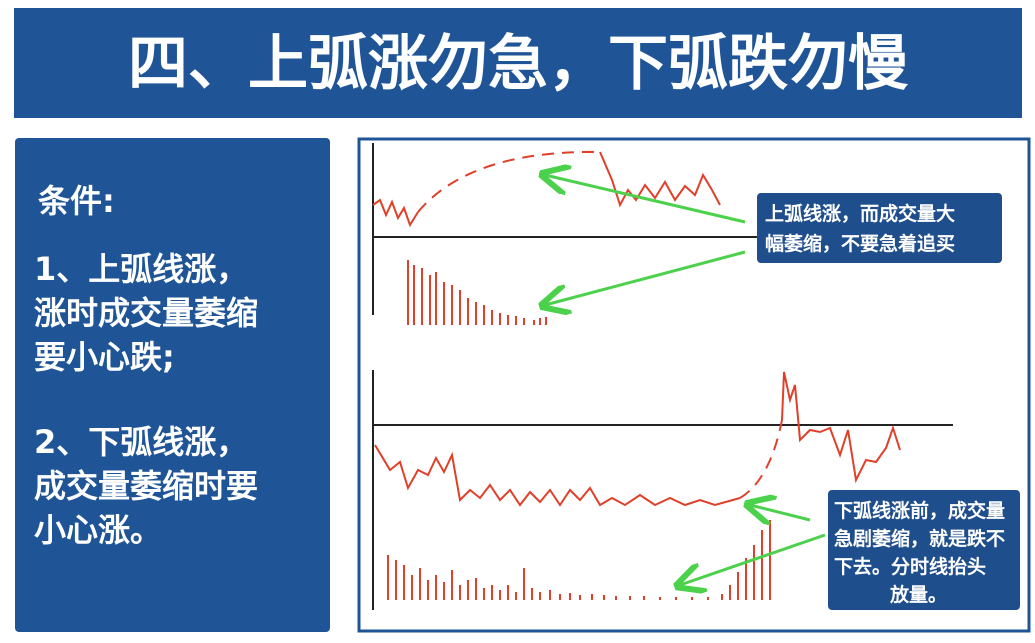  Describe the element at coordinates (860, 213) in the screenshot. I see `callout-line: 上弧线涨，而成交量大` at that location.